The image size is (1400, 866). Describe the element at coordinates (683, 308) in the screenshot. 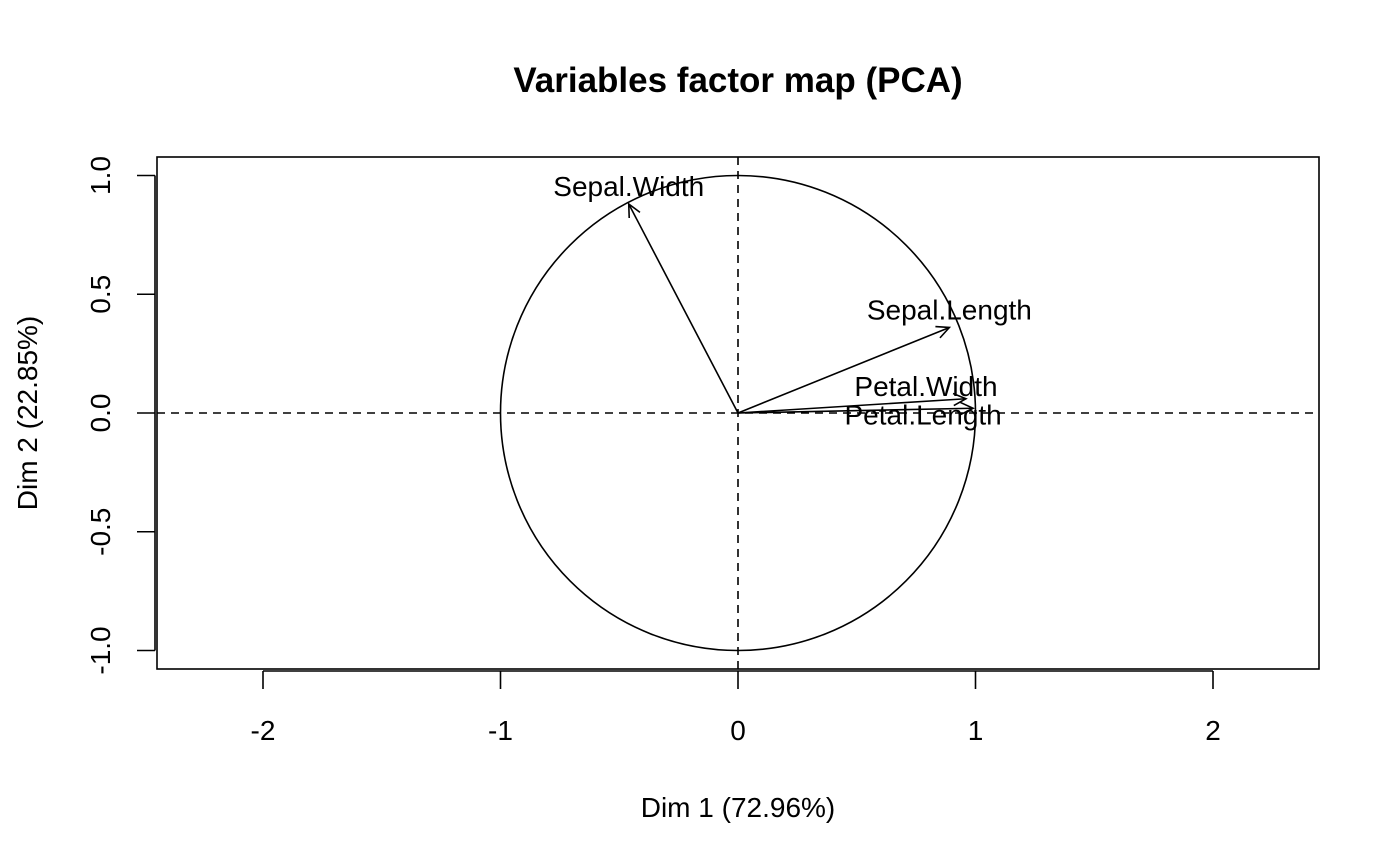

I see `arrow-sepal-width` at that location.